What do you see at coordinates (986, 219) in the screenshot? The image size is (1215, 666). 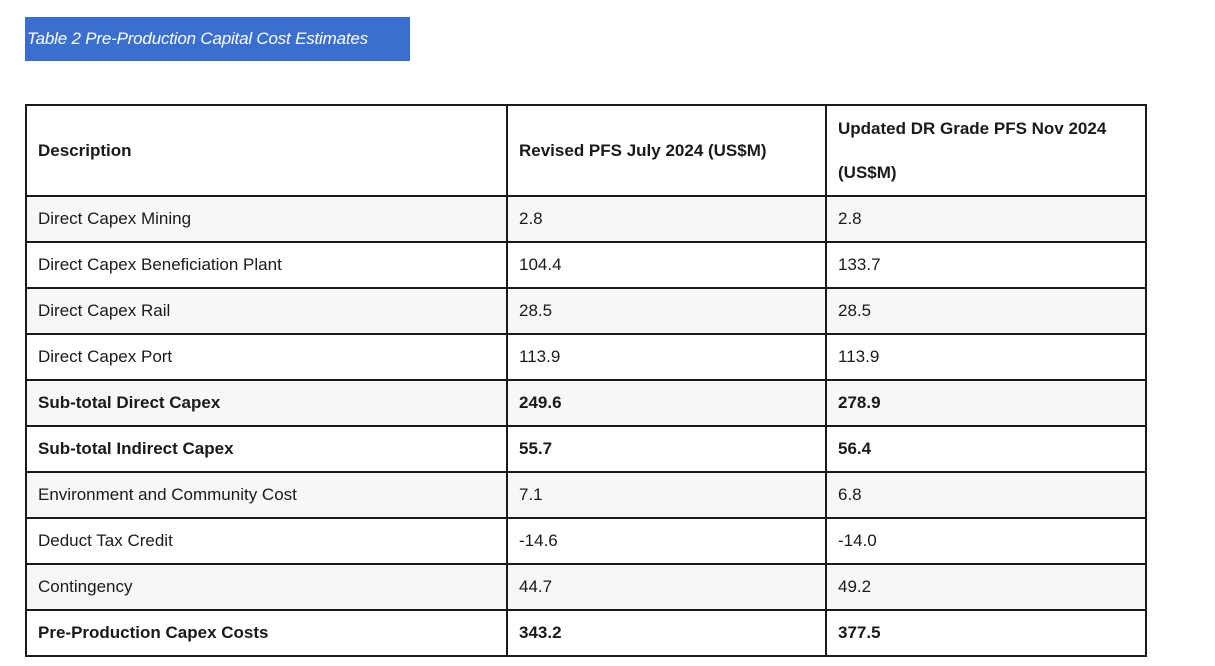 I see `cell-updated-value: 2.8` at bounding box center [986, 219].